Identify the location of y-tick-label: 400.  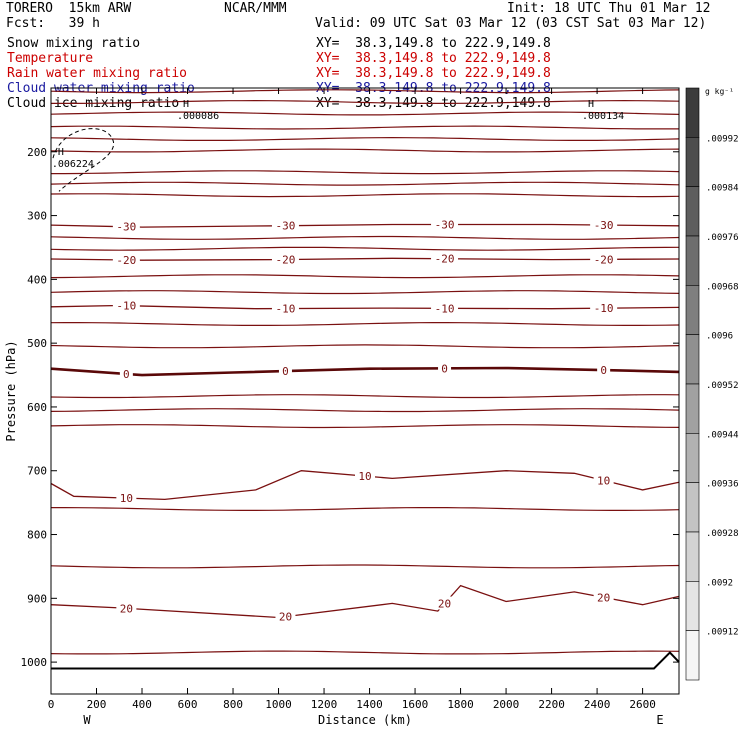
(37, 279).